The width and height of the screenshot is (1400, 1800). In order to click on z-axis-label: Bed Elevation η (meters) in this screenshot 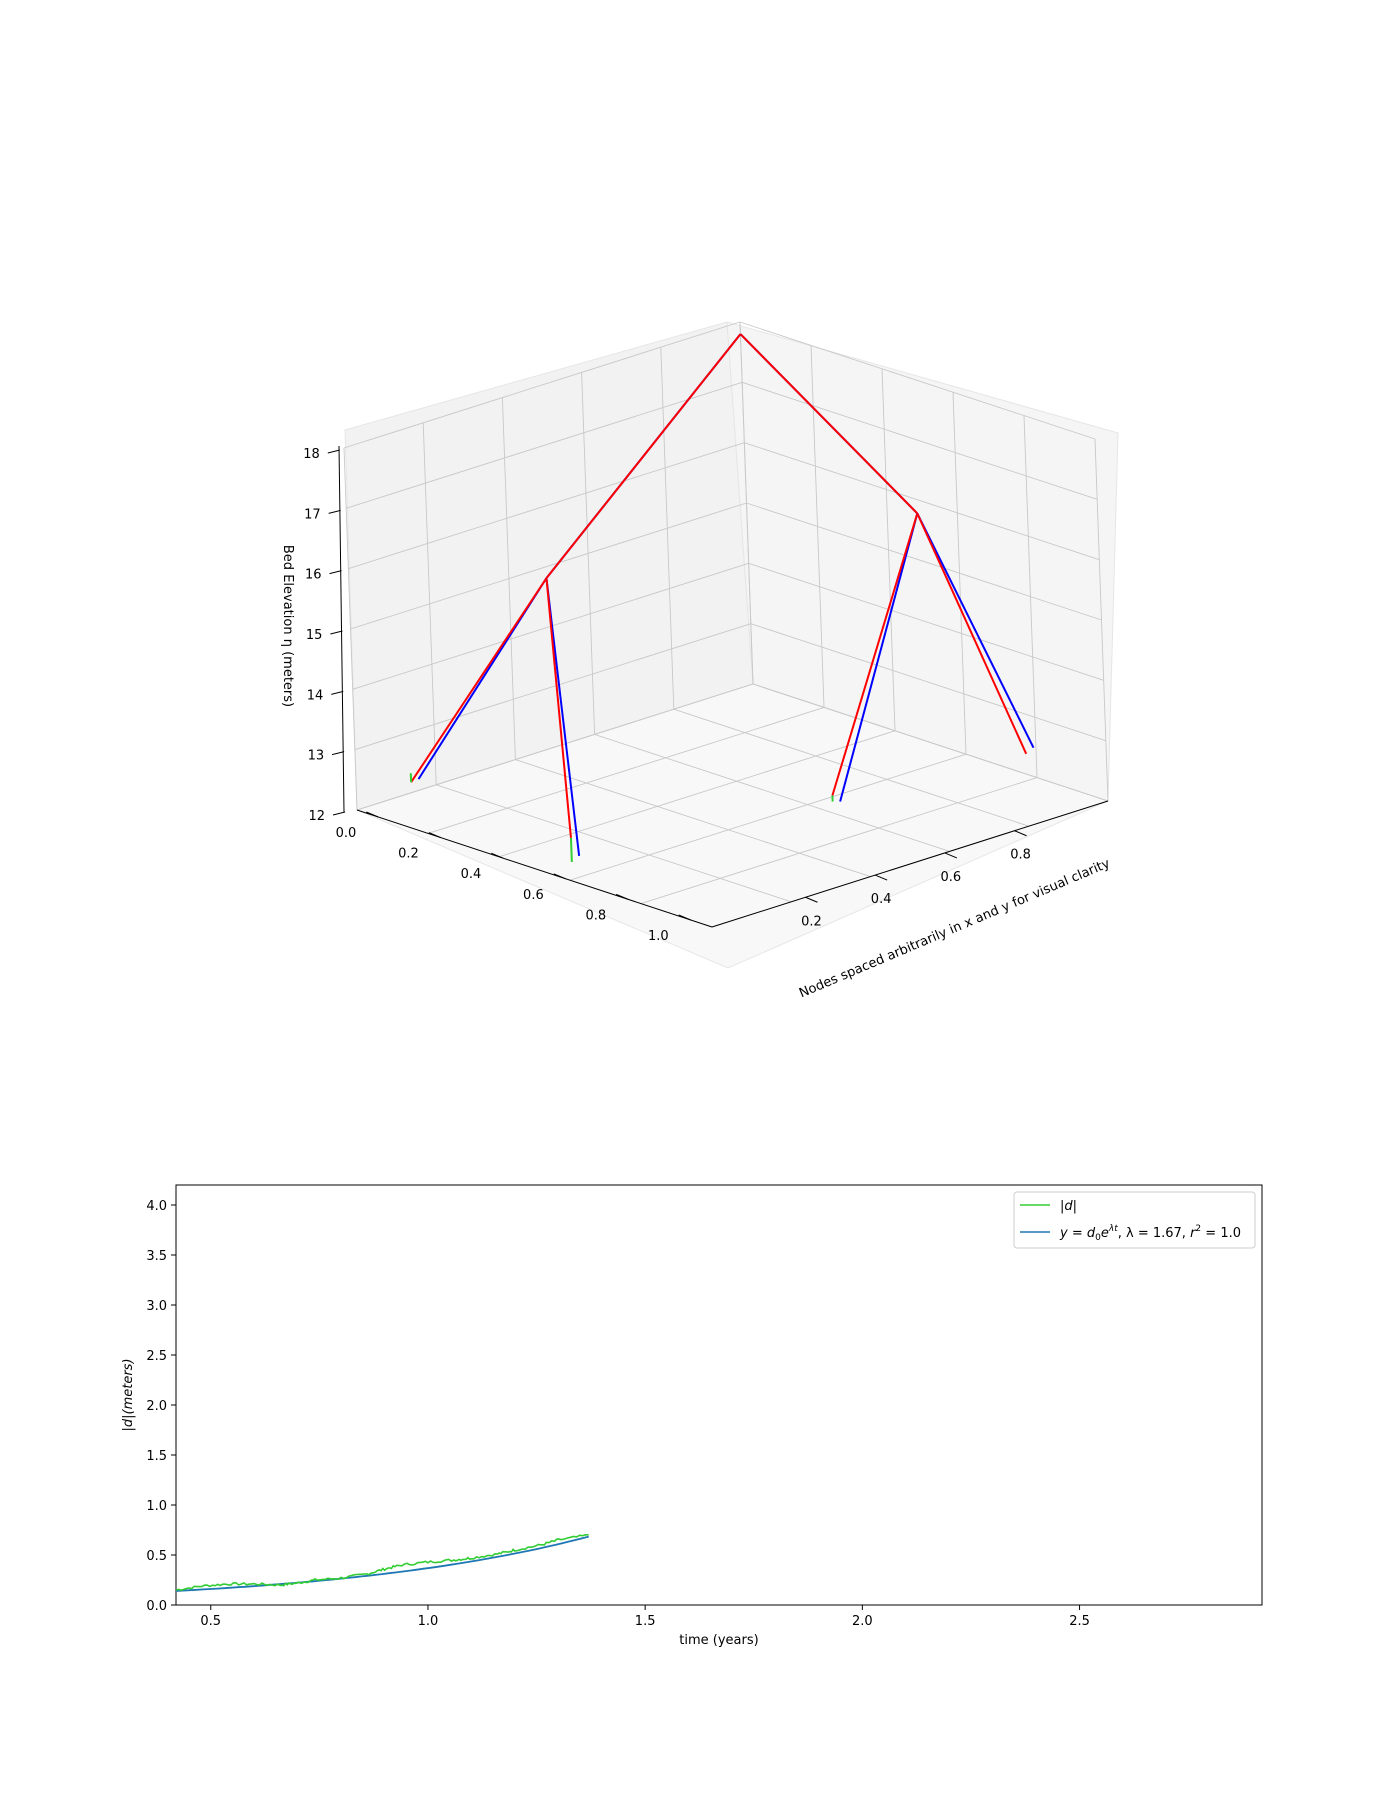, I will do `click(287, 626)`.